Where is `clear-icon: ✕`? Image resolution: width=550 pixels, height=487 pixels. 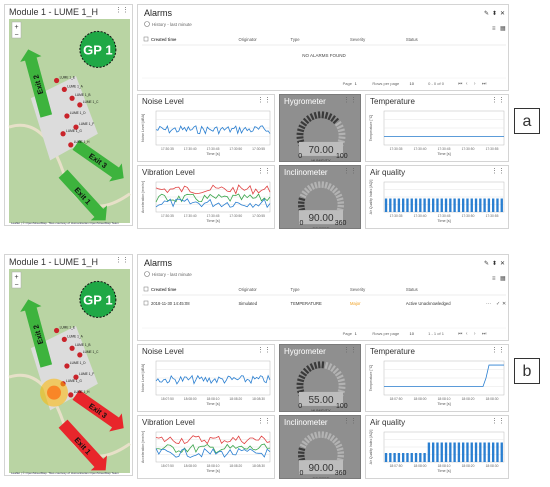 clear-icon: ✕ is located at coordinates (504, 304).